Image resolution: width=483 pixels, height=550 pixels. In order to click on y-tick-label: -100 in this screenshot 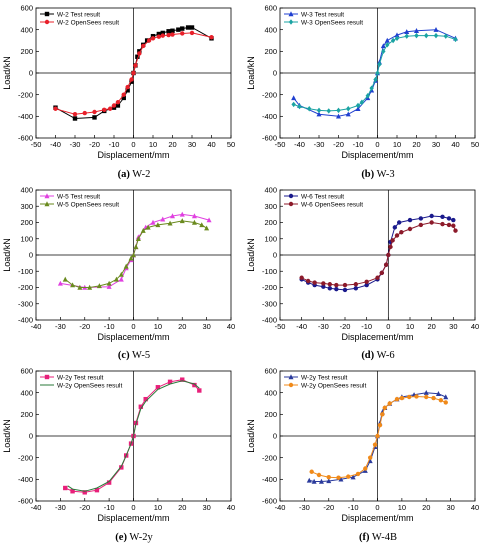, I will do `click(269, 271)`.